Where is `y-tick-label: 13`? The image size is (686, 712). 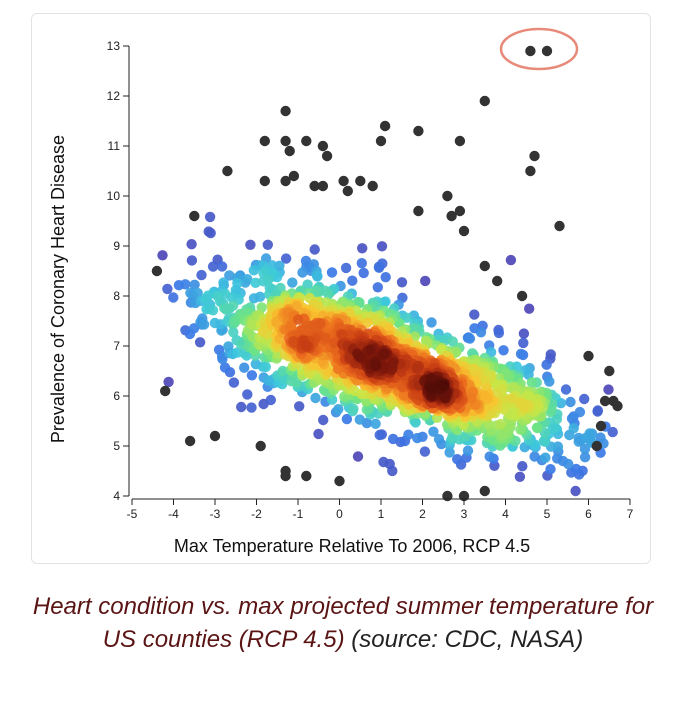 y-tick-label: 13 is located at coordinates (114, 46).